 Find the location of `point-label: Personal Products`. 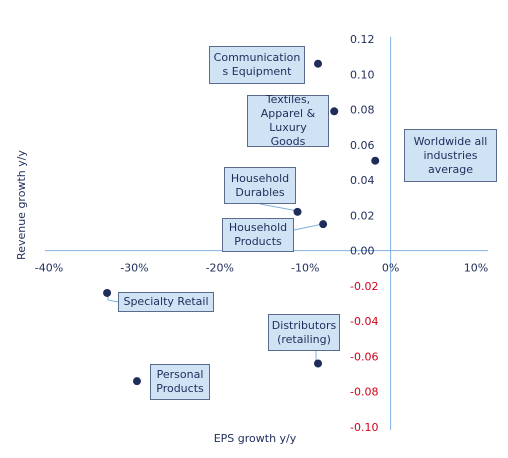

point-label: Personal Products is located at coordinates (180, 382).